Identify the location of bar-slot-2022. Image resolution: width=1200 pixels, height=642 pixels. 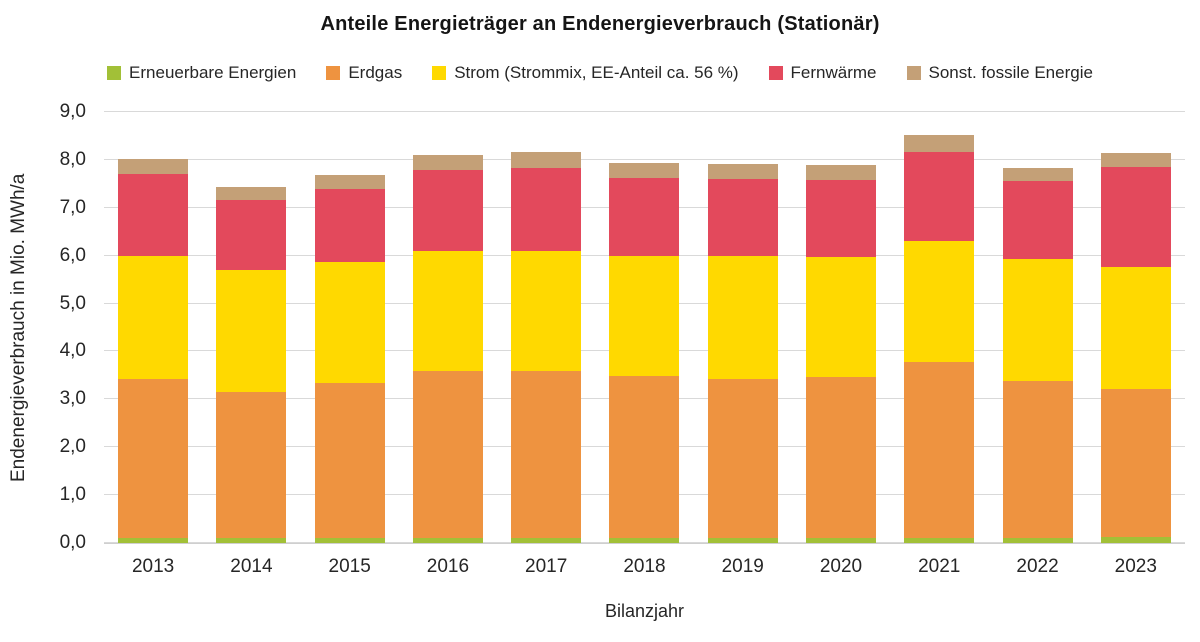
(1037, 327).